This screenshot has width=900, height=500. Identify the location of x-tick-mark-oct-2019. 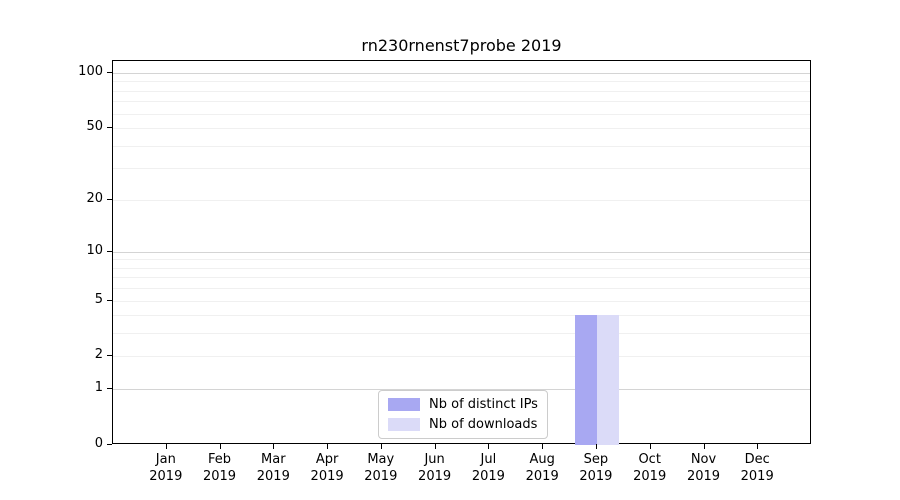
(650, 446).